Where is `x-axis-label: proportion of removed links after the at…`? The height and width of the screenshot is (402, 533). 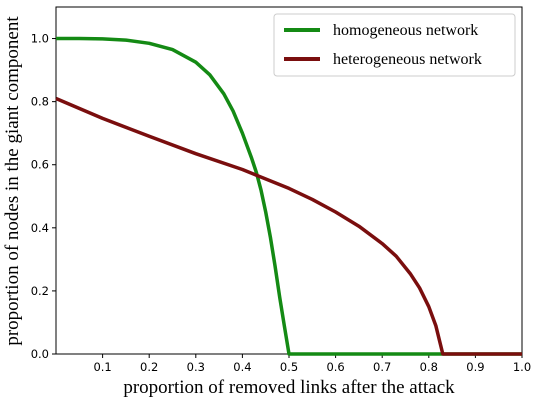 x-axis-label: proportion of removed links after the at… is located at coordinates (289, 387).